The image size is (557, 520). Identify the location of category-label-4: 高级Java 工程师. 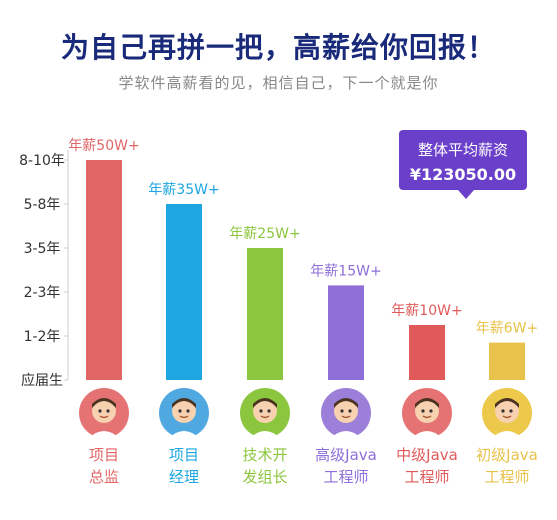
(346, 466).